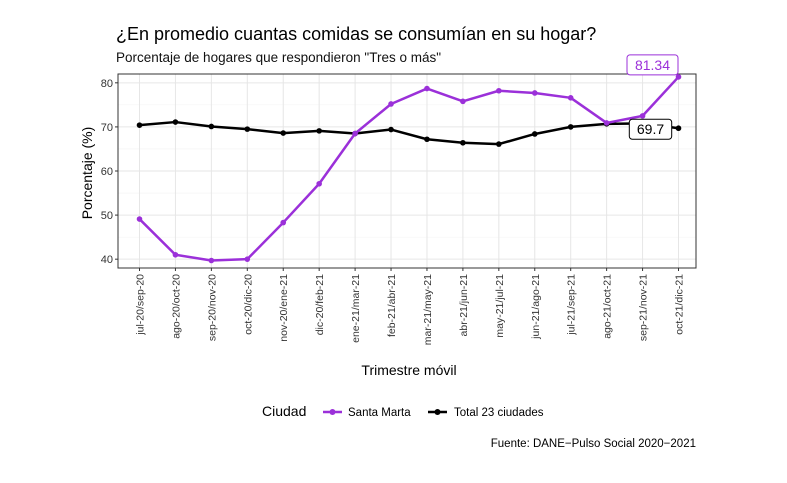 The width and height of the screenshot is (787, 483). Describe the element at coordinates (379, 413) in the screenshot. I see `legend-label-santa-marta: Santa Marta` at that location.